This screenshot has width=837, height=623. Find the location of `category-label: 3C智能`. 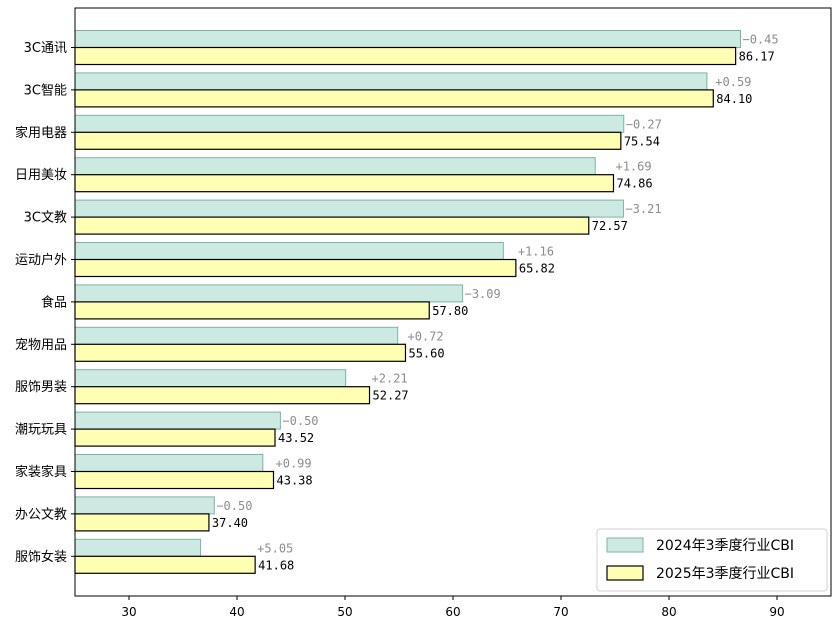

category-label: 3C智能 is located at coordinates (45, 90).